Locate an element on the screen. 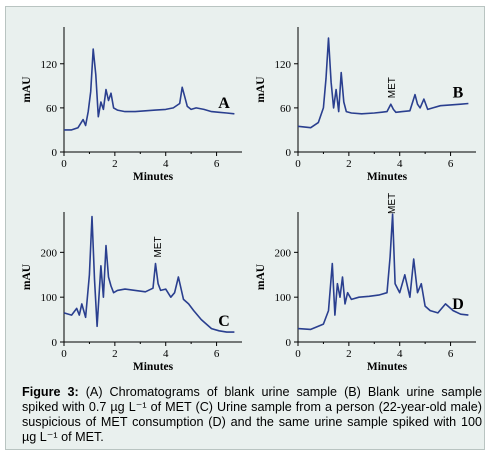 Image resolution: width=492 pixels, height=457 pixels. panel-letter: B is located at coordinates (458, 92).